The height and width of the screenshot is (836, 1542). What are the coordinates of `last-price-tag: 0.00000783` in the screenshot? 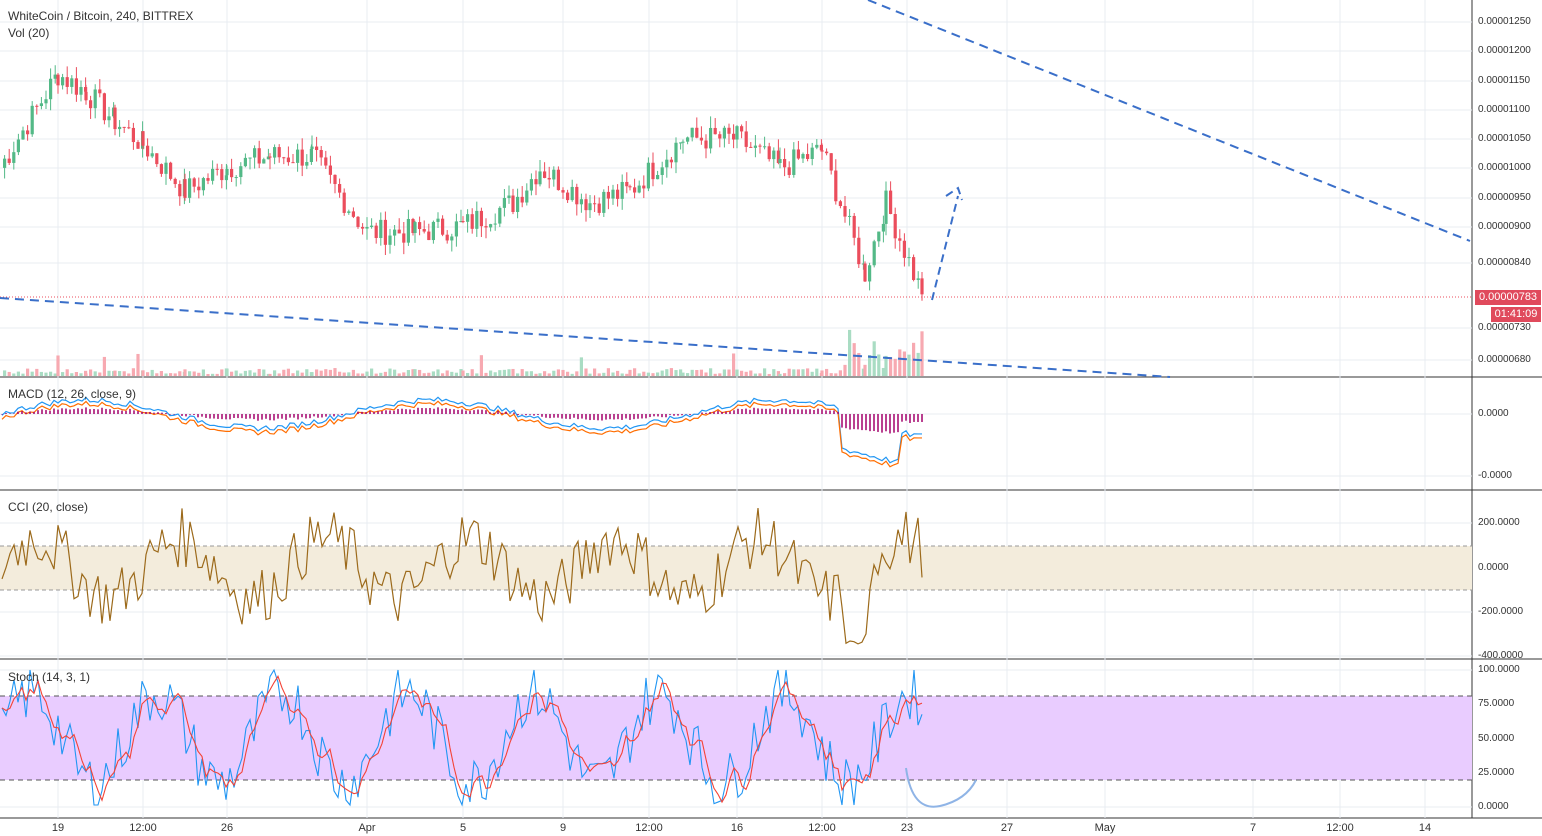 It's located at (1508, 297).